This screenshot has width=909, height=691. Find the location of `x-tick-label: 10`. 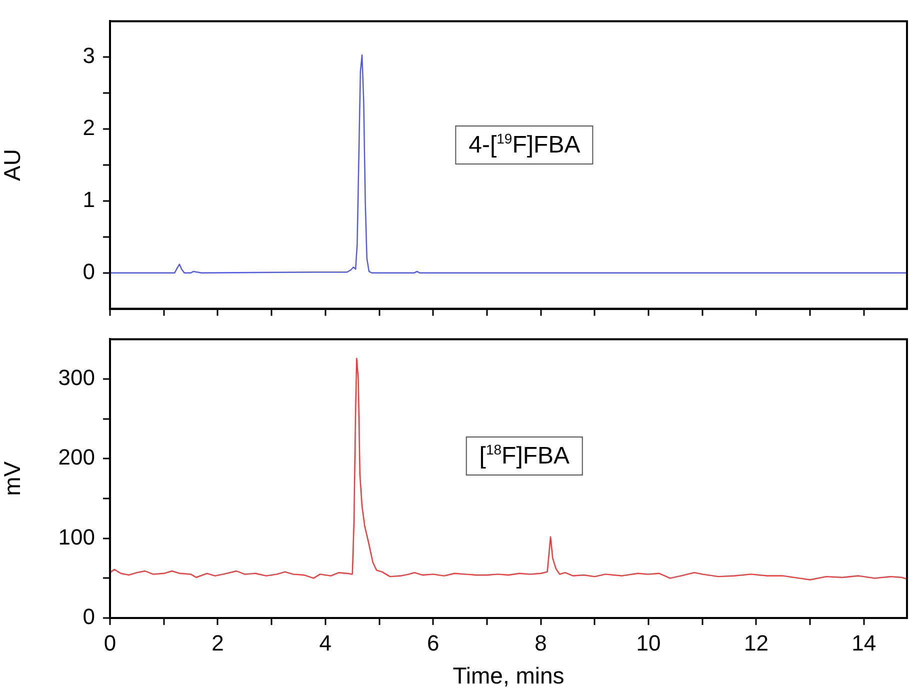

x-tick-label: 10 is located at coordinates (648, 643).